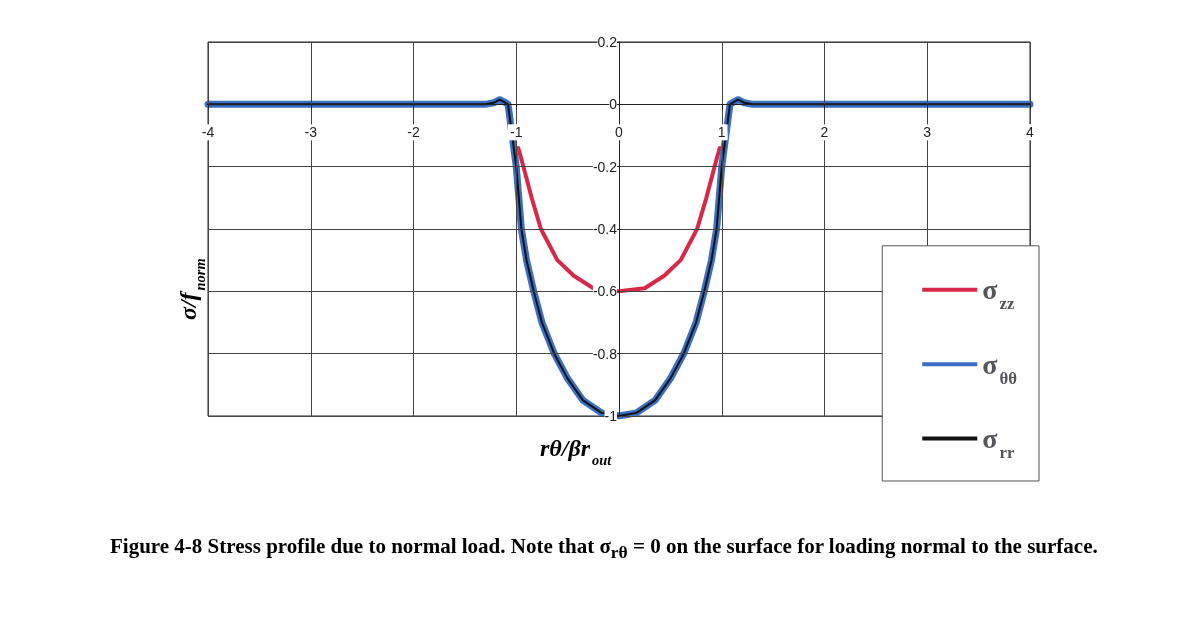  I want to click on y-tick-label: 0, so click(613, 104).